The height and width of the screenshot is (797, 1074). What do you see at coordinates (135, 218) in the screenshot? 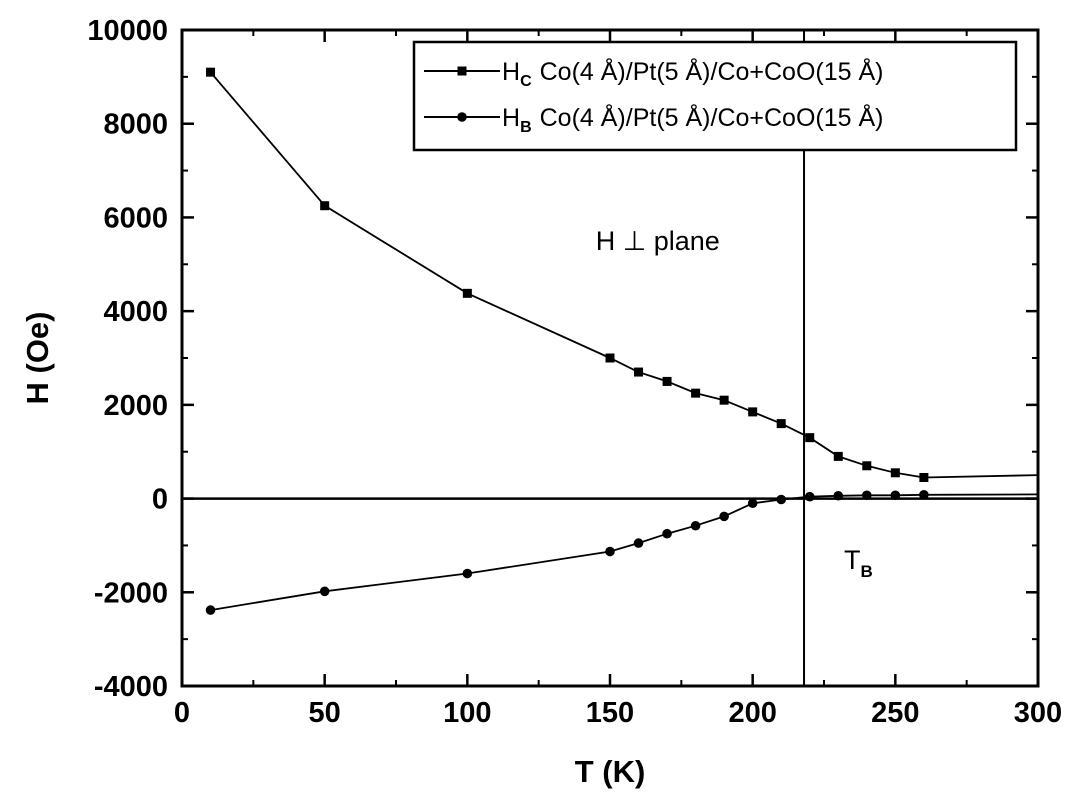
I see `y-tick-label: 6000` at bounding box center [135, 218].